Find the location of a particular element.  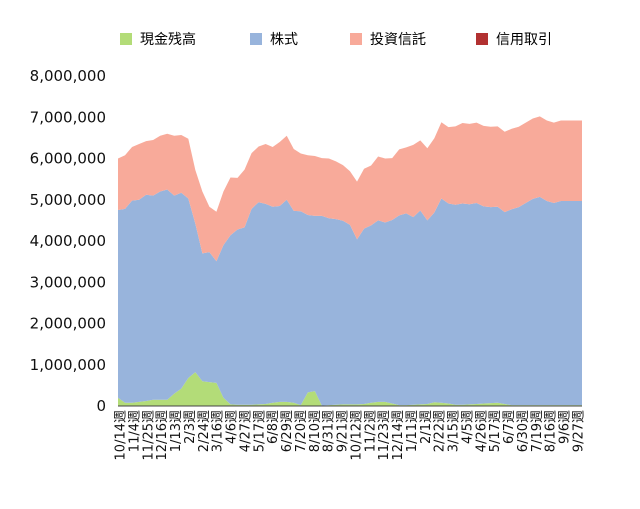

x-tick-label: 10/14週 is located at coordinates (121, 435).